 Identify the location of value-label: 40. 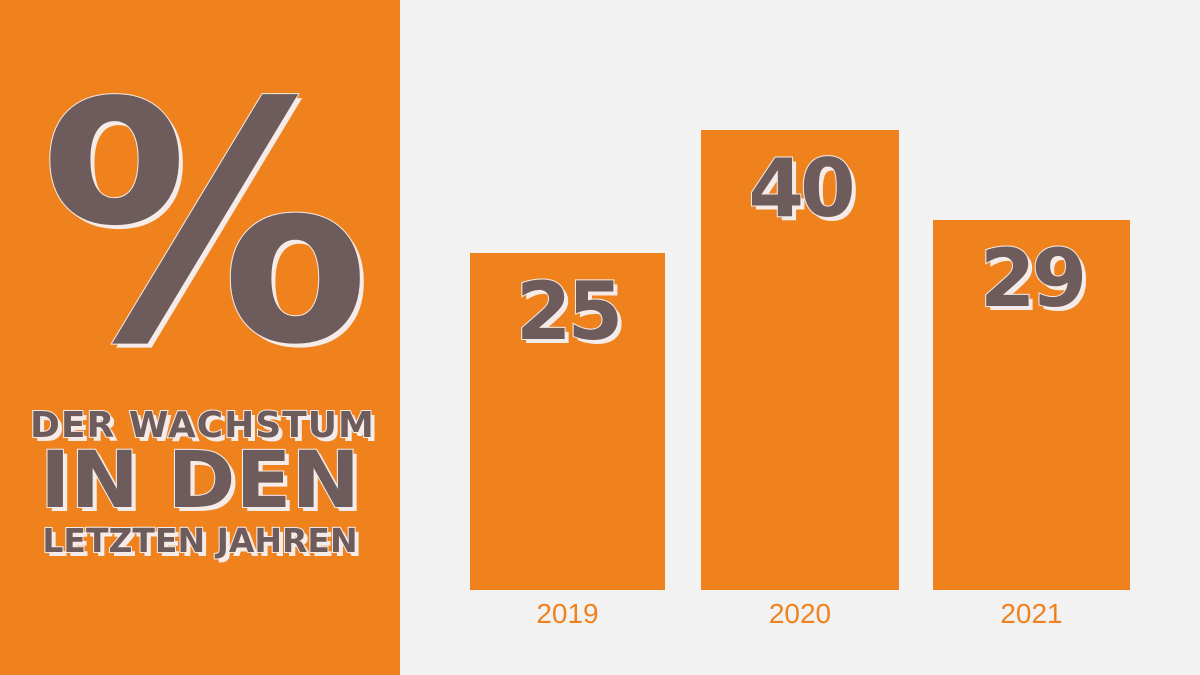
(801, 188).